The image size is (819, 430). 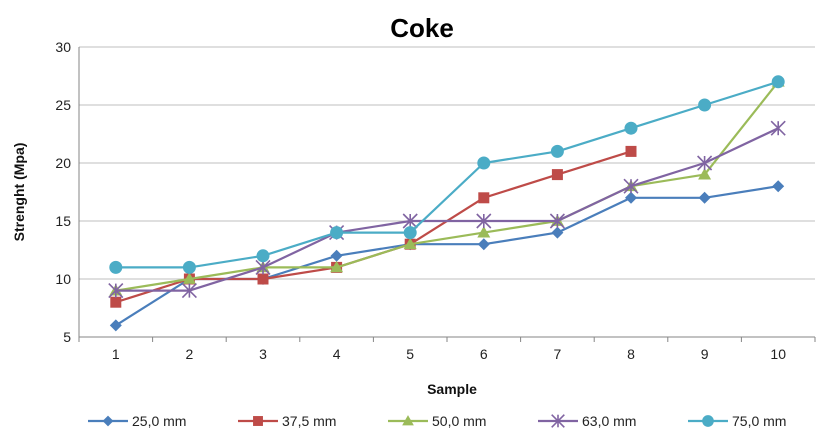 What do you see at coordinates (63, 105) in the screenshot?
I see `y-tick-label: 25` at bounding box center [63, 105].